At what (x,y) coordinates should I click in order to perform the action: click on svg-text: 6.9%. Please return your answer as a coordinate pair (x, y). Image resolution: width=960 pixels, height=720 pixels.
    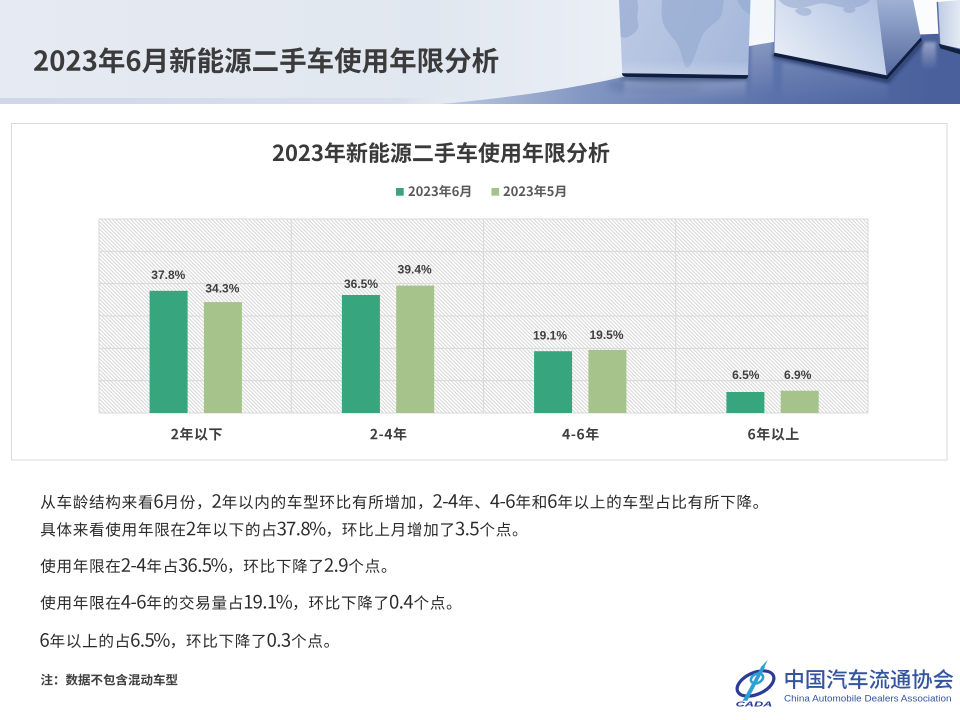
    Looking at the image, I should click on (798, 375).